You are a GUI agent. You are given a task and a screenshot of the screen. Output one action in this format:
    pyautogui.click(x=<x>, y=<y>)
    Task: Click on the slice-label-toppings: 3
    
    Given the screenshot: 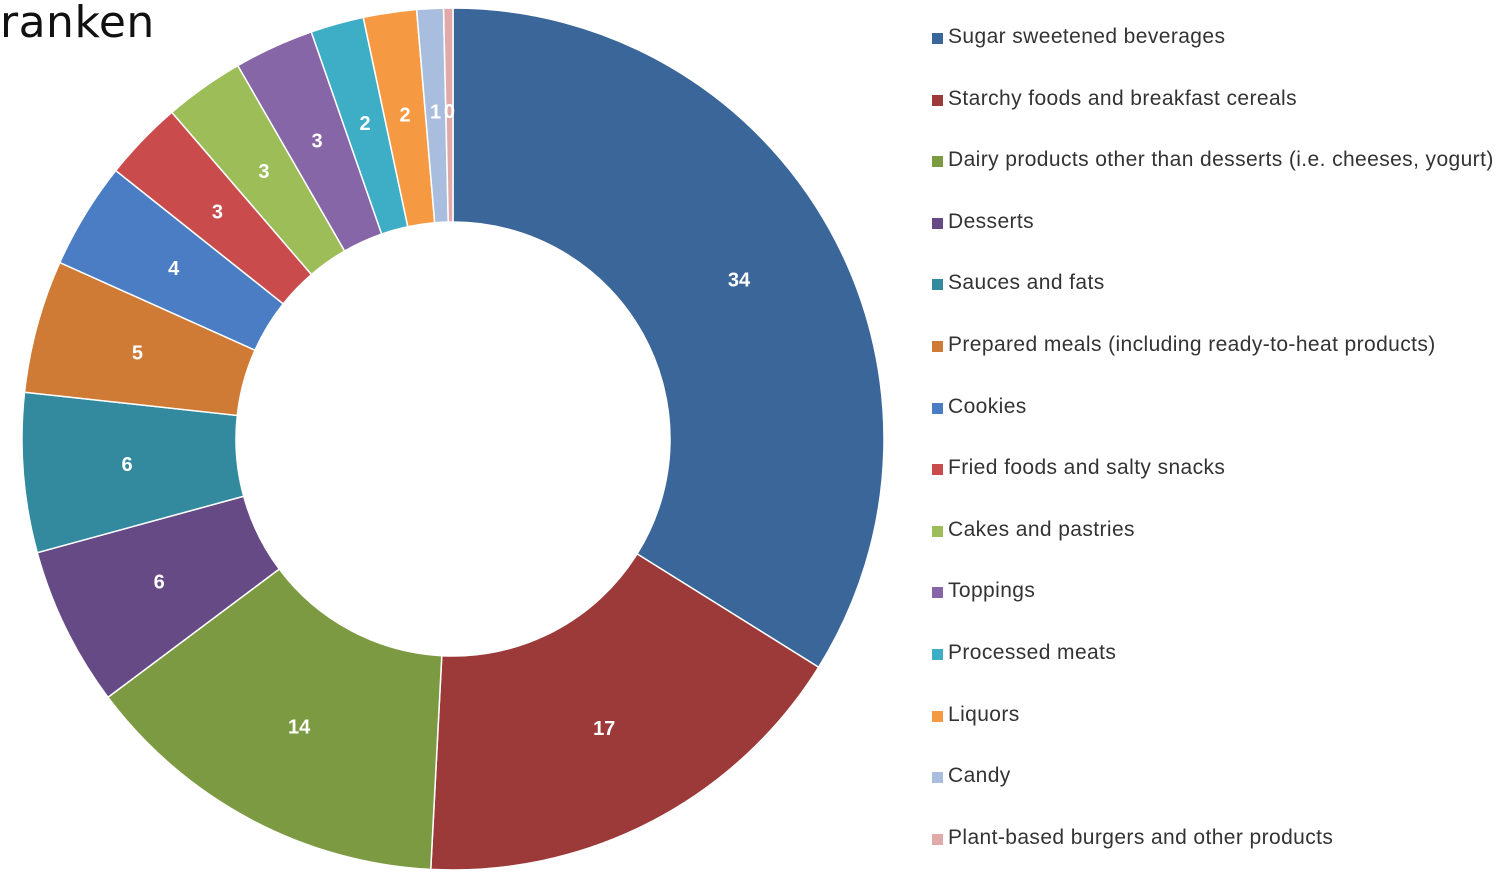 What is the action you would take?
    pyautogui.click(x=316, y=142)
    